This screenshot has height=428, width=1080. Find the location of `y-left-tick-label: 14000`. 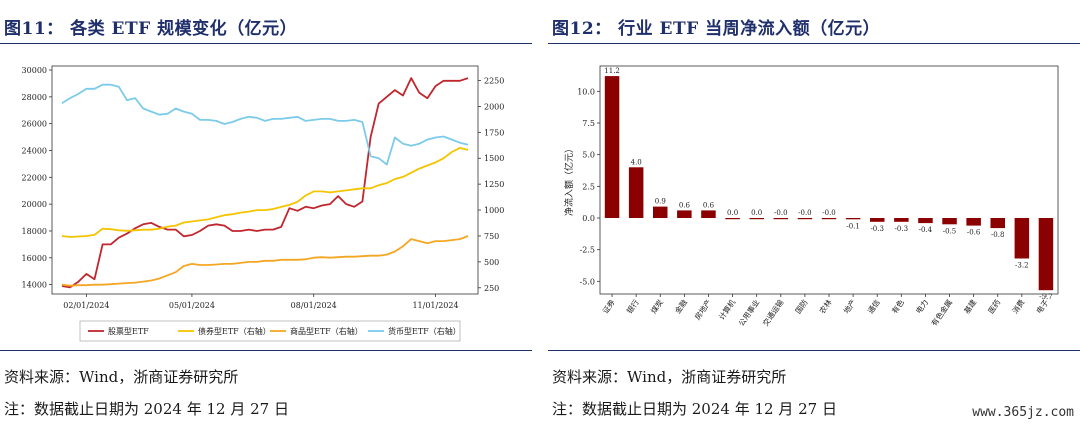

y-left-tick-label: 14000 is located at coordinates (34, 285).